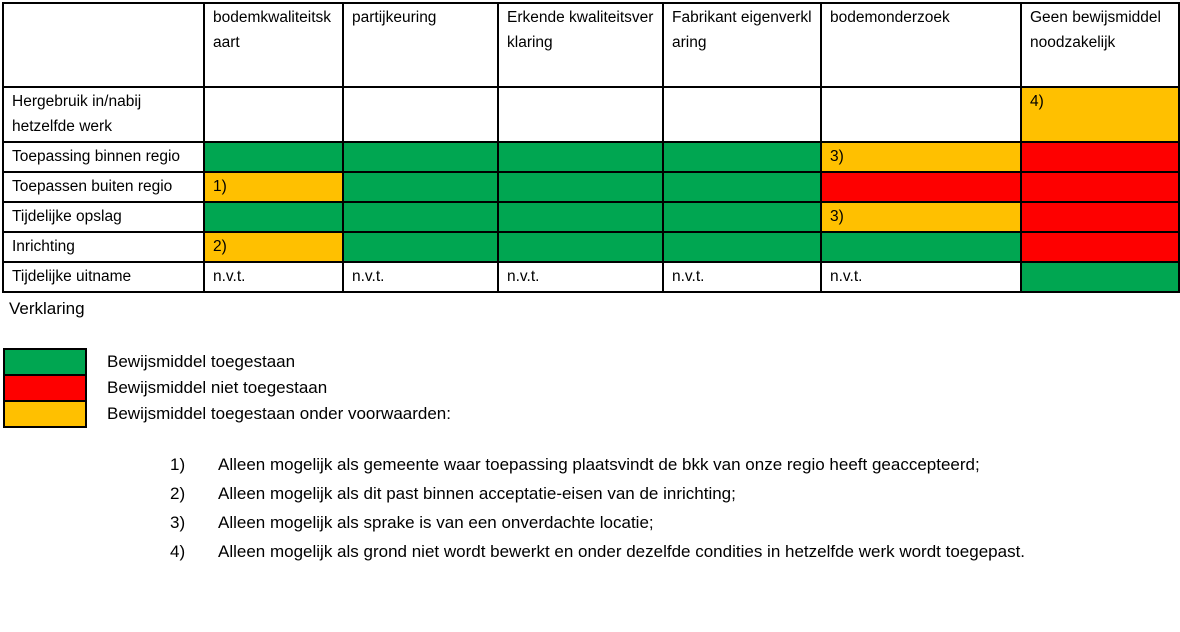 The height and width of the screenshot is (632, 1180). What do you see at coordinates (178, 493) in the screenshot?
I see `footnote-number: 2)` at bounding box center [178, 493].